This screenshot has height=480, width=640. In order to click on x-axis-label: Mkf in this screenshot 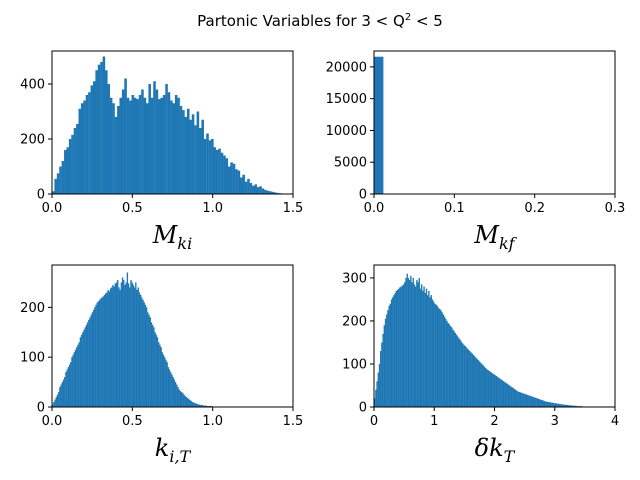, I will do `click(495, 237)`.